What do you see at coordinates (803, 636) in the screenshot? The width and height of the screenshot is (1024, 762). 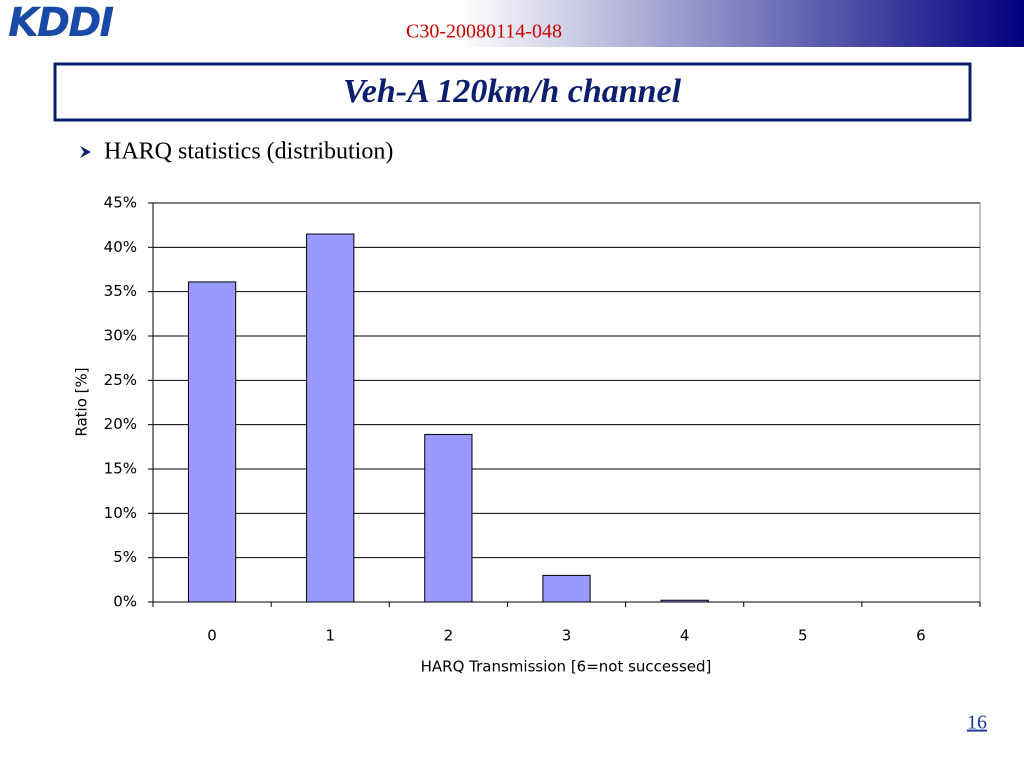 I see `x-tick-label: 5` at bounding box center [803, 636].